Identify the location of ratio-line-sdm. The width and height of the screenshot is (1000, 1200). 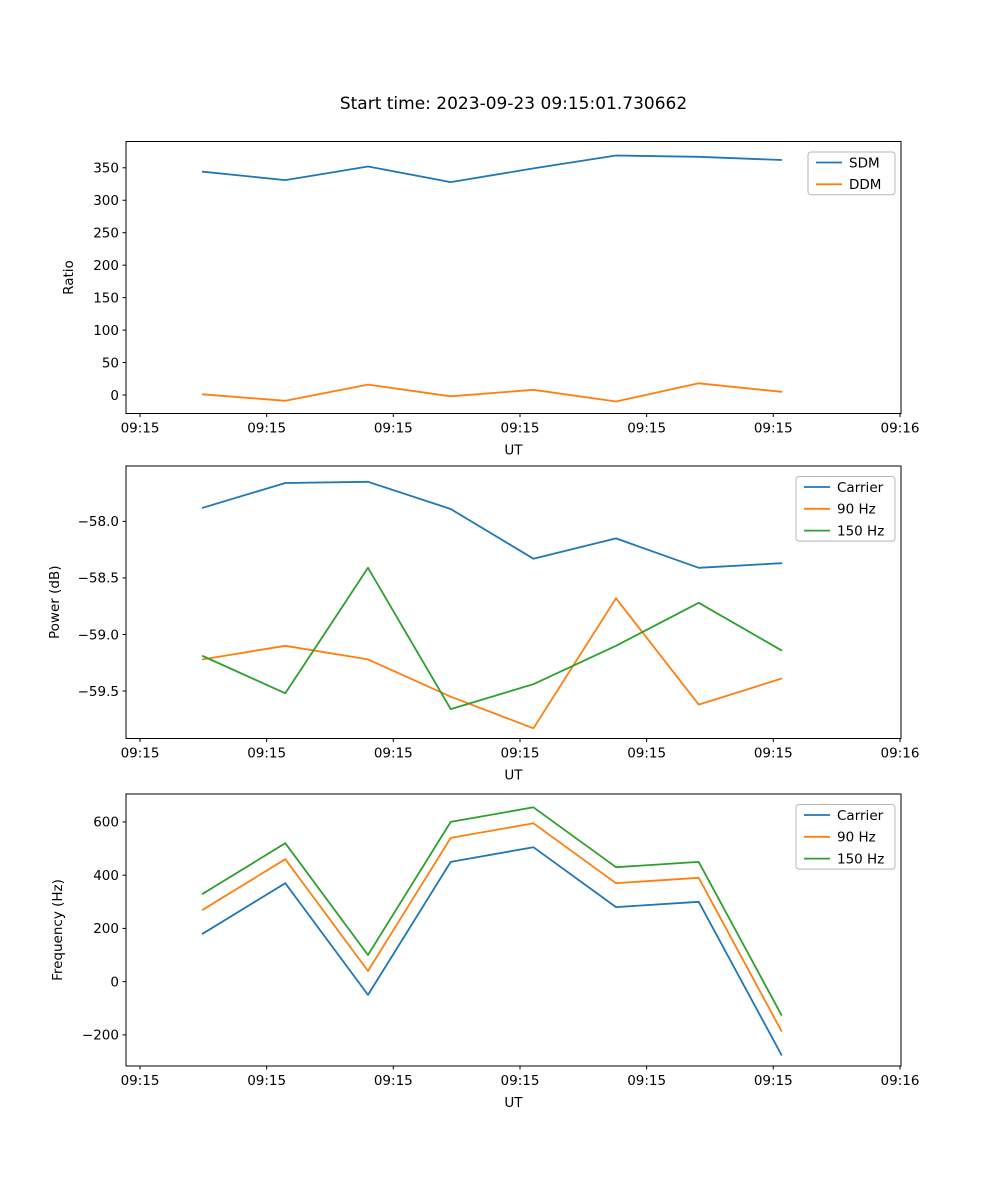
(492, 169).